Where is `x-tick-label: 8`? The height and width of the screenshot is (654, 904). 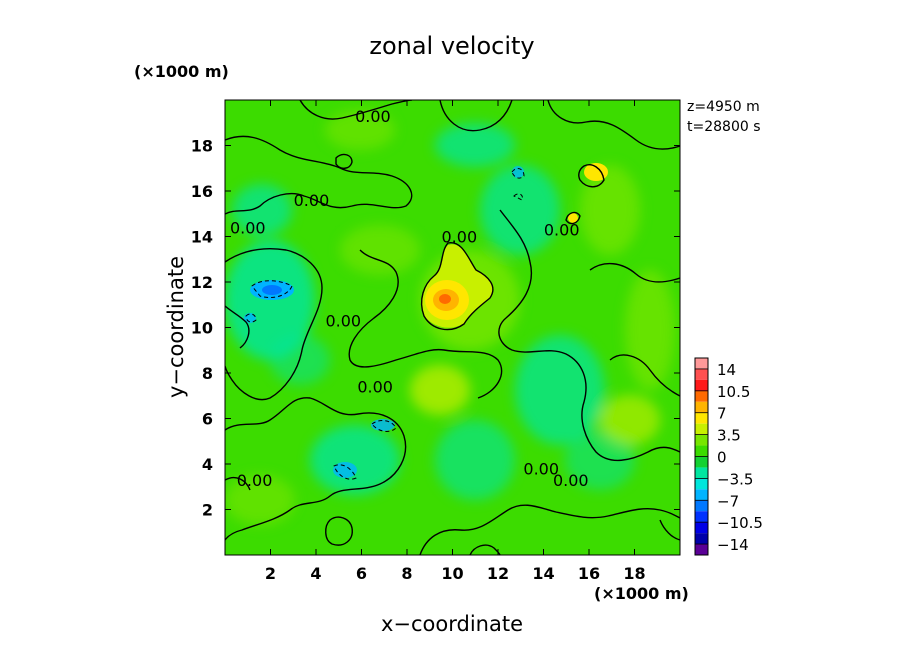
x-tick-label: 8 is located at coordinates (406, 573).